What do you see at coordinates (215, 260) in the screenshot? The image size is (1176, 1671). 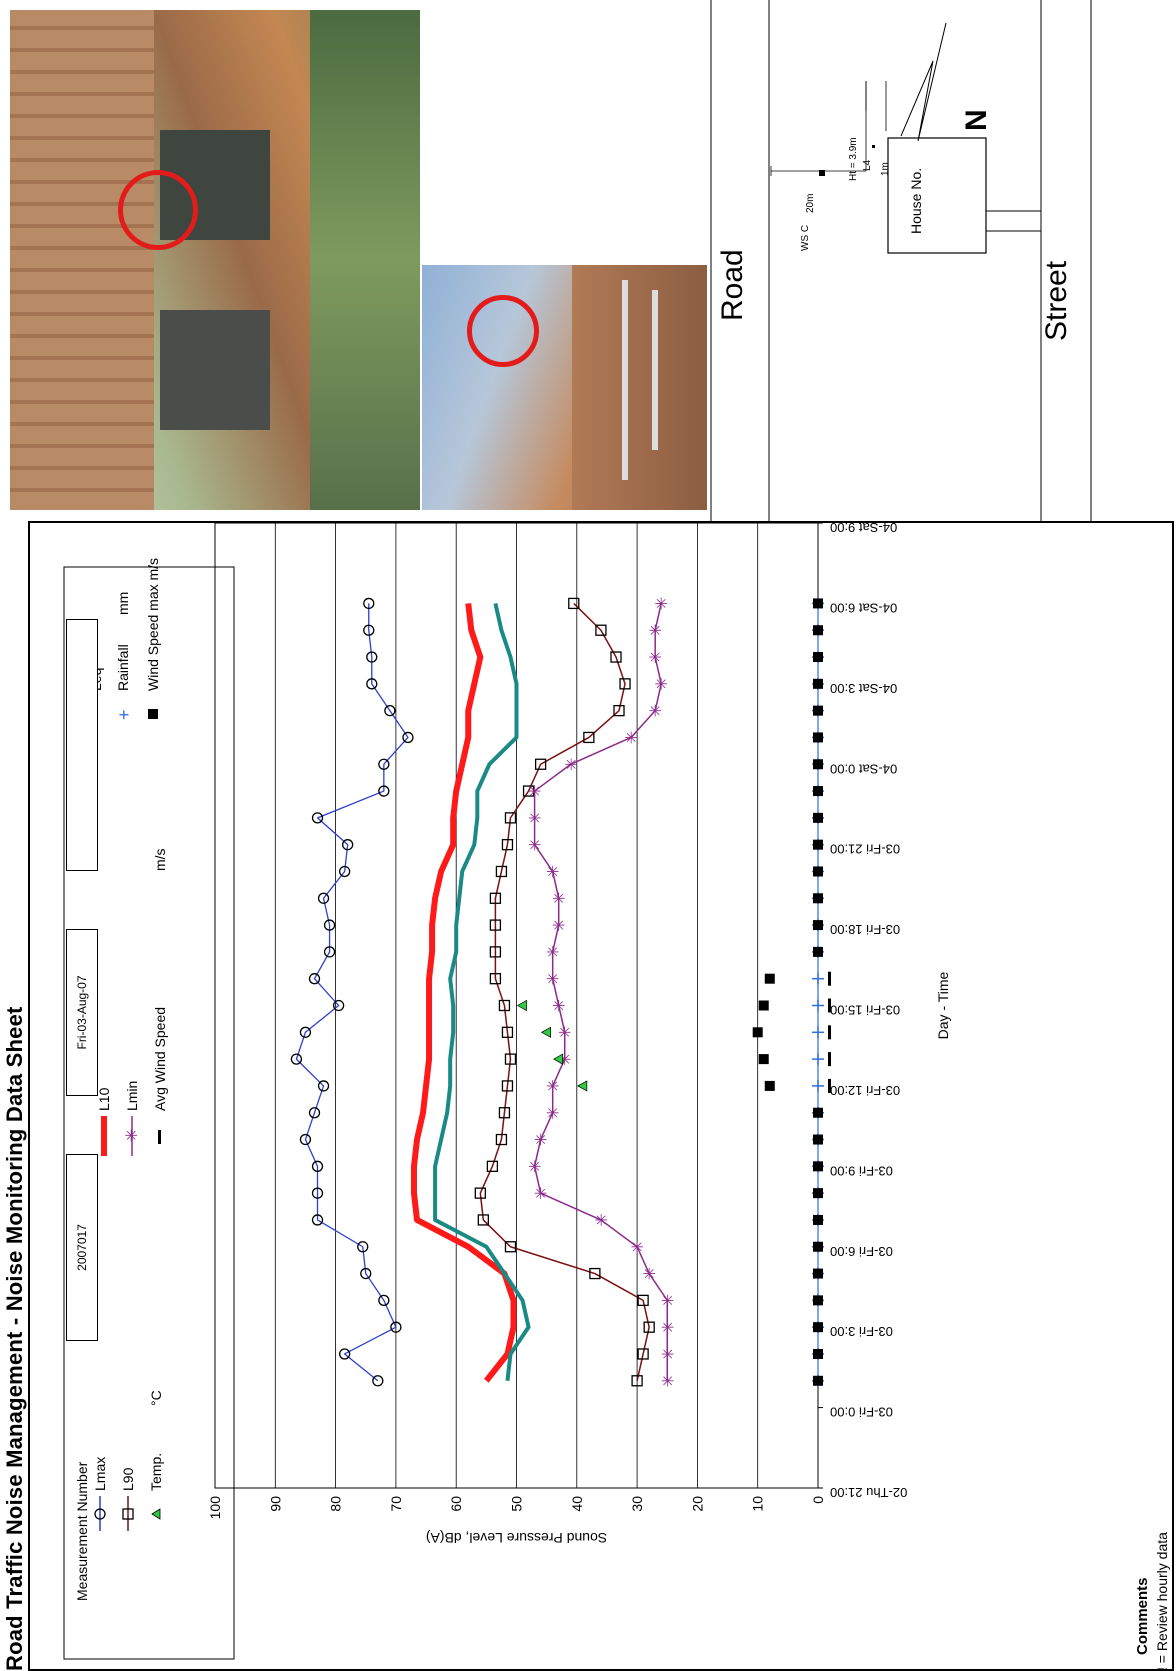 I see `site-photo-wide` at bounding box center [215, 260].